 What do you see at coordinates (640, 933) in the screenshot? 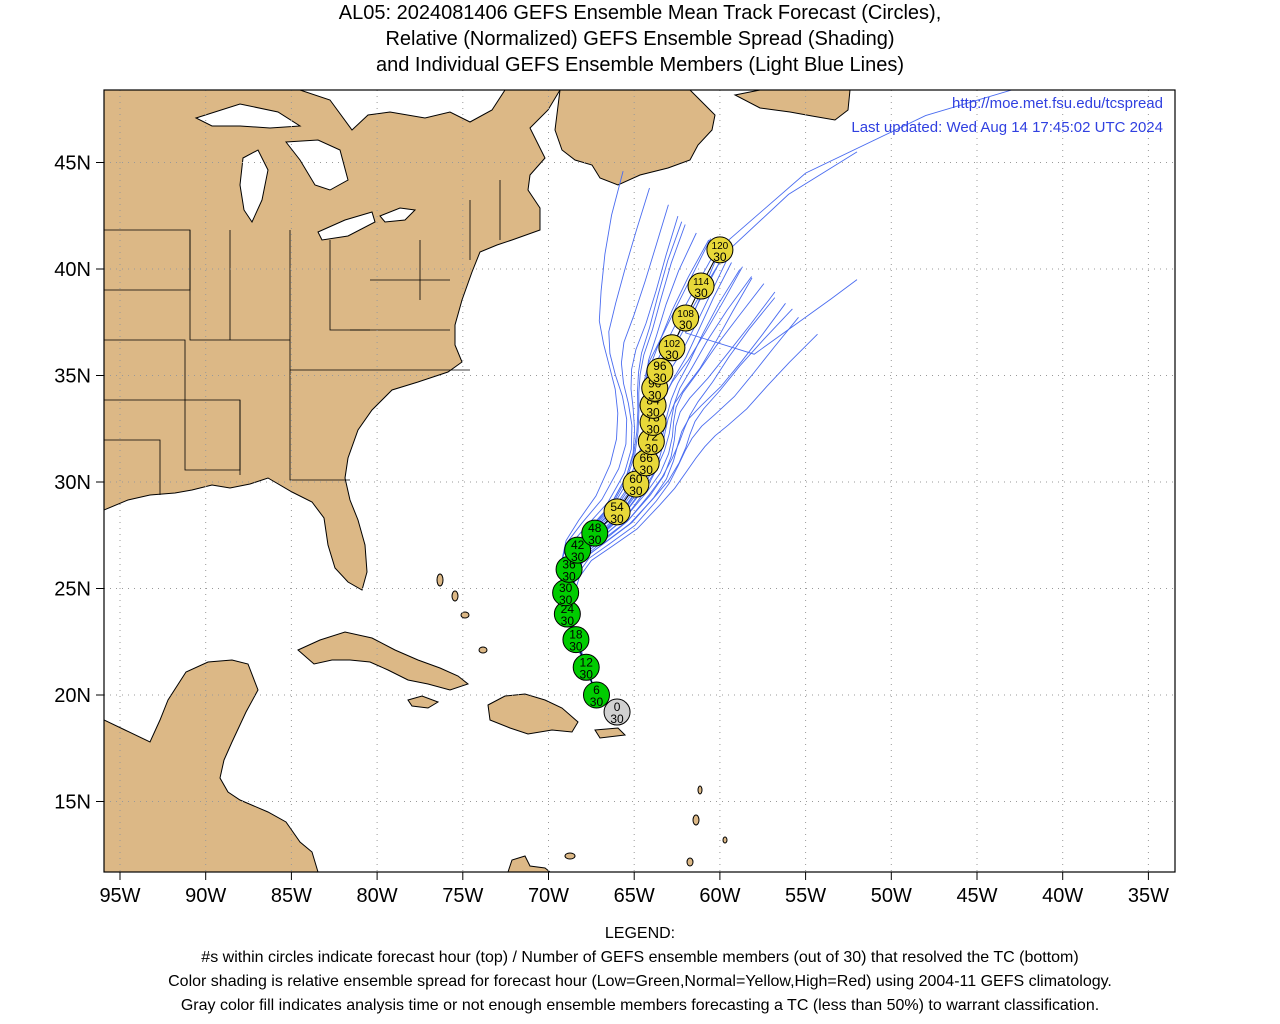
I see `legend-heading: LEGEND:` at bounding box center [640, 933].